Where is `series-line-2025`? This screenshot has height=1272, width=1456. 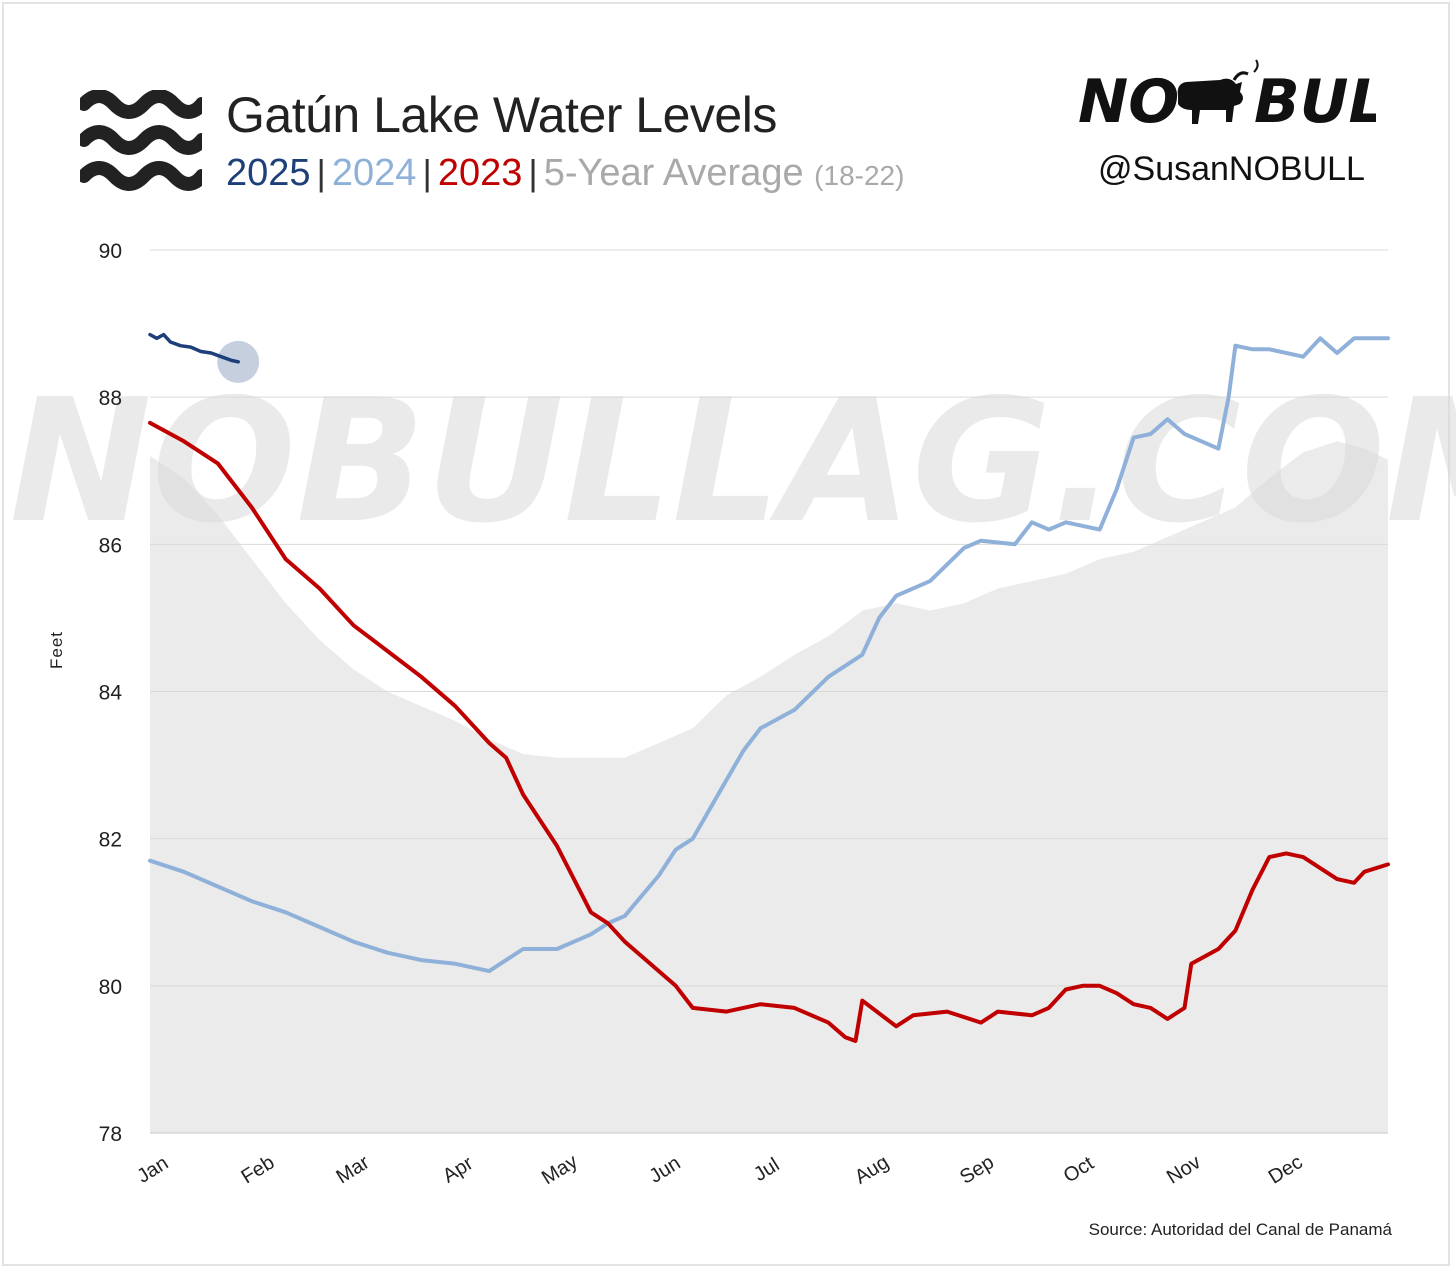
series-line-2025 is located at coordinates (194, 348).